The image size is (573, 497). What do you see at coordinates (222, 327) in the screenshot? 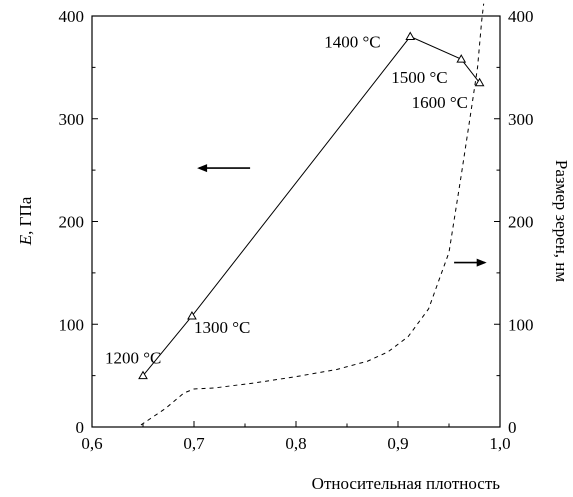
I see `point-label: 1300 °C` at bounding box center [222, 327].